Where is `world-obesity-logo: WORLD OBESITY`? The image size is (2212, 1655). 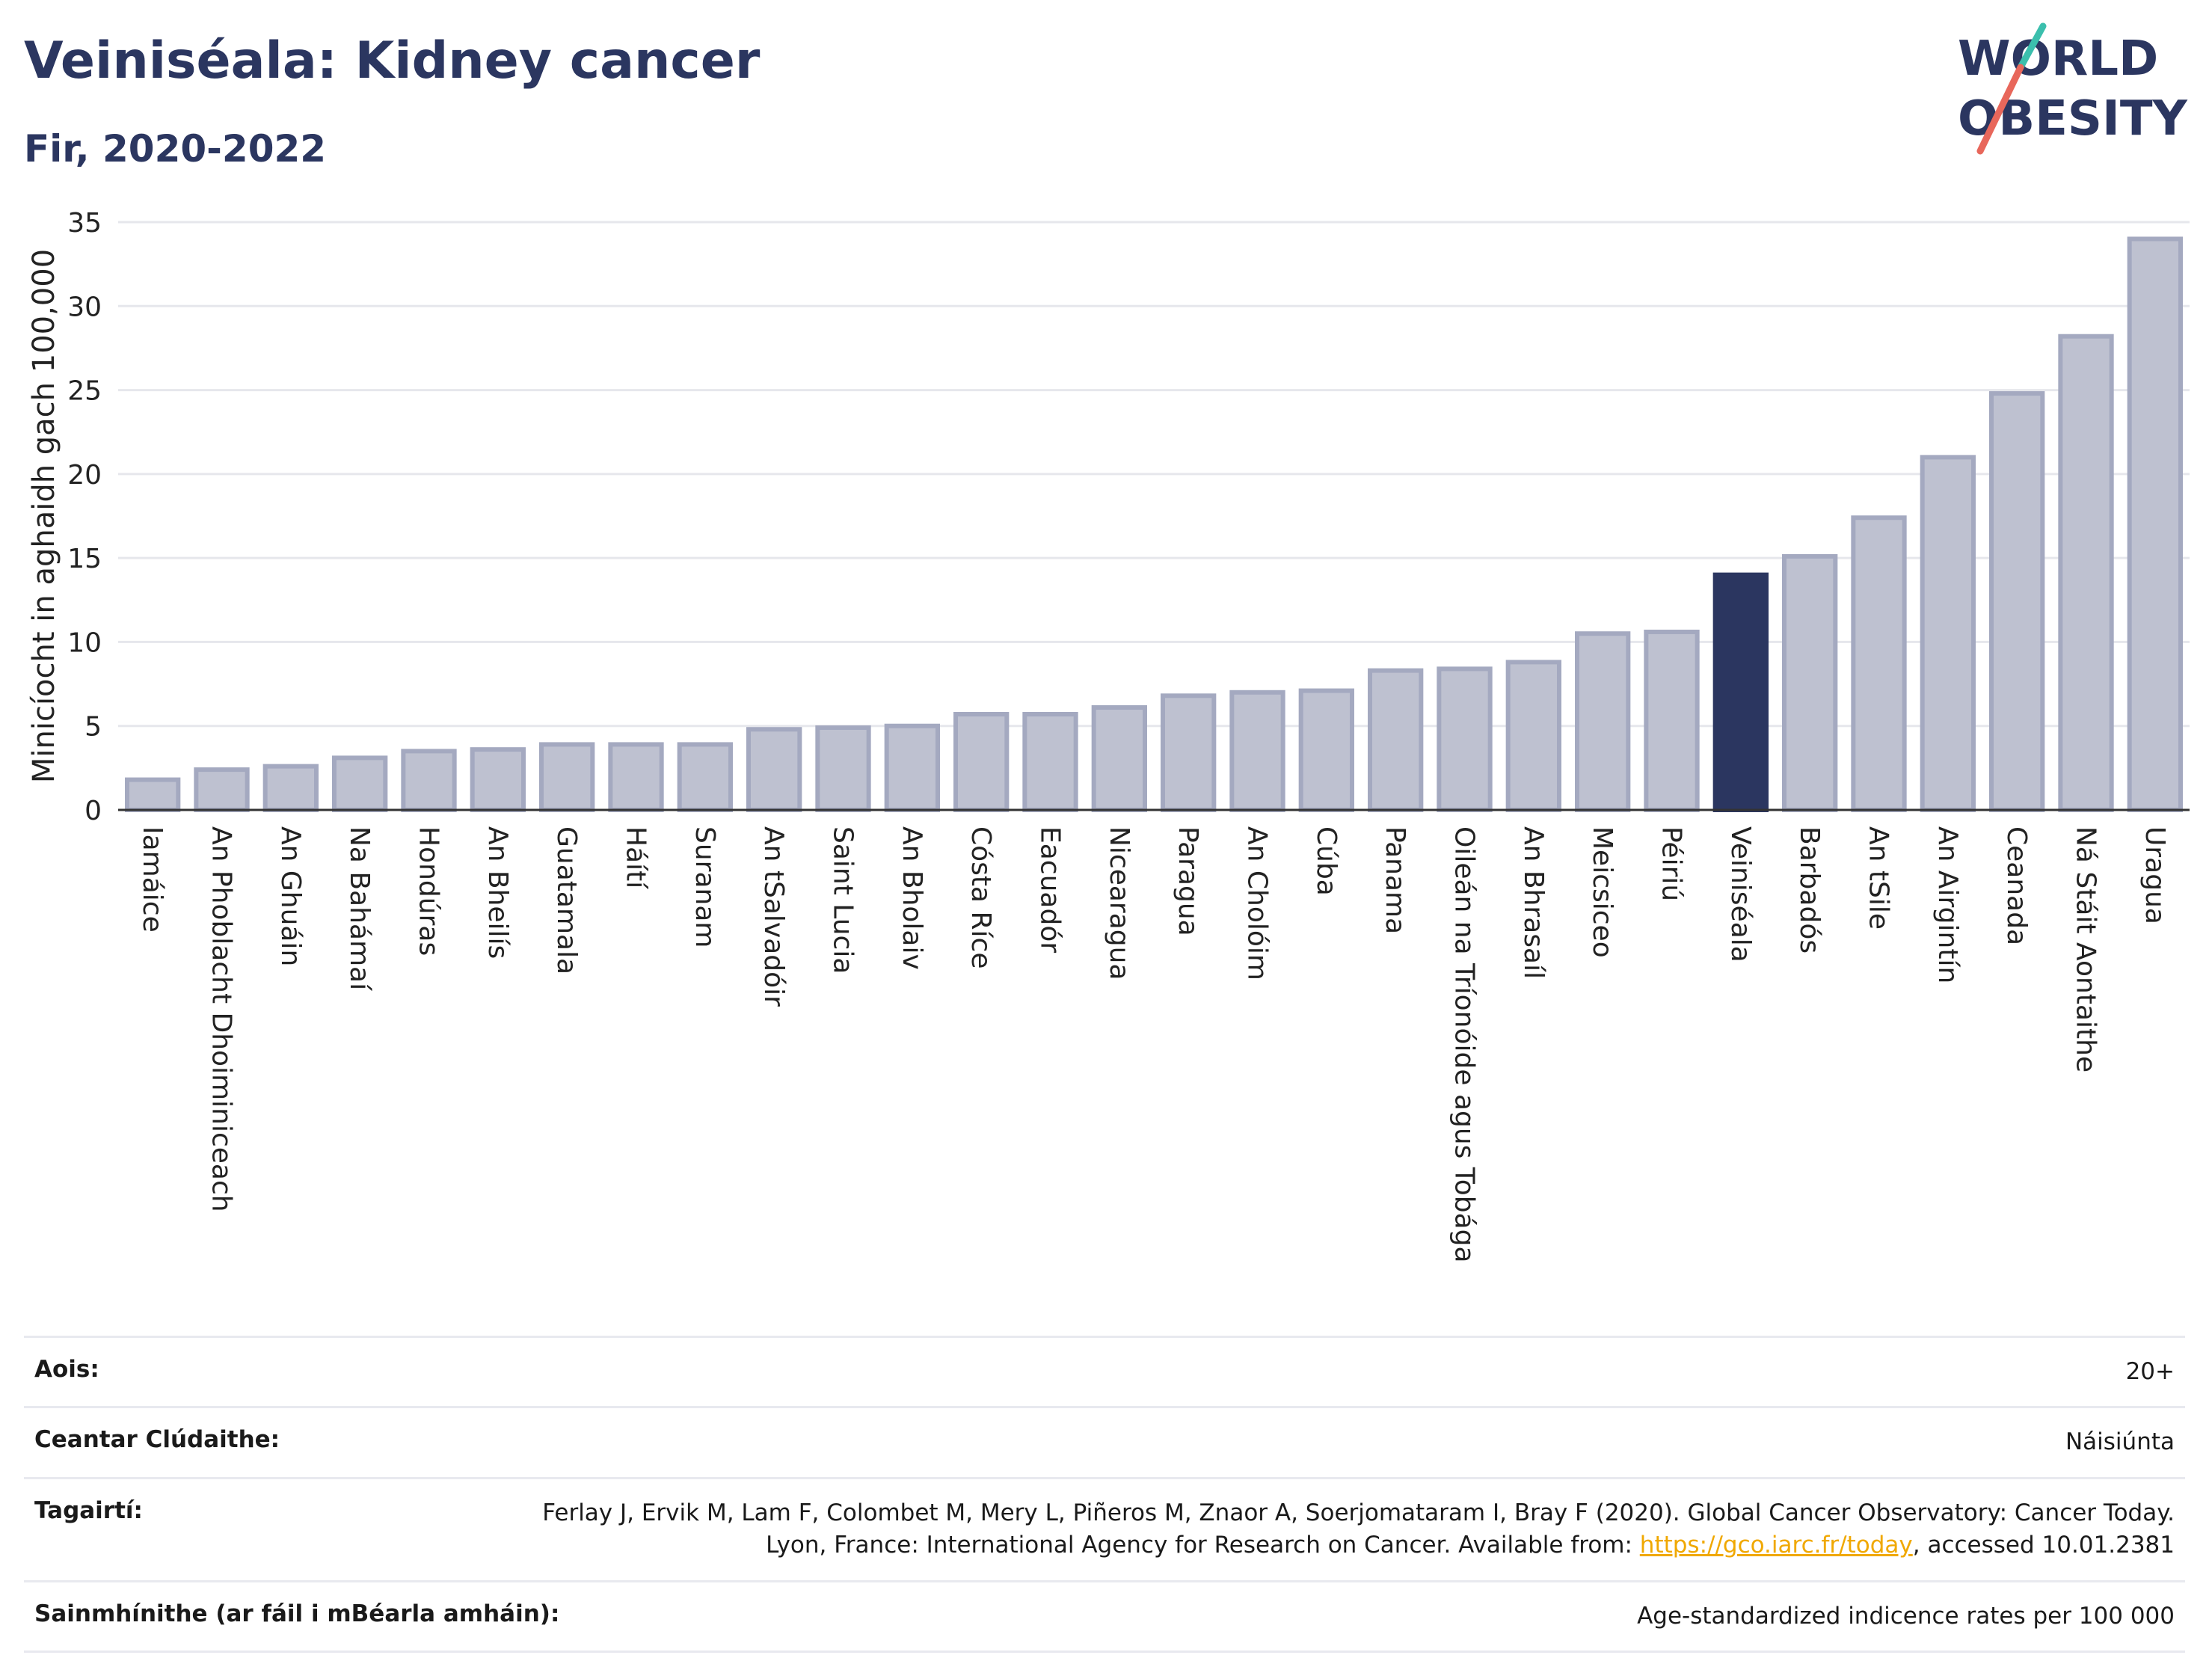 world-obesity-logo: WORLD OBESITY is located at coordinates (2072, 88).